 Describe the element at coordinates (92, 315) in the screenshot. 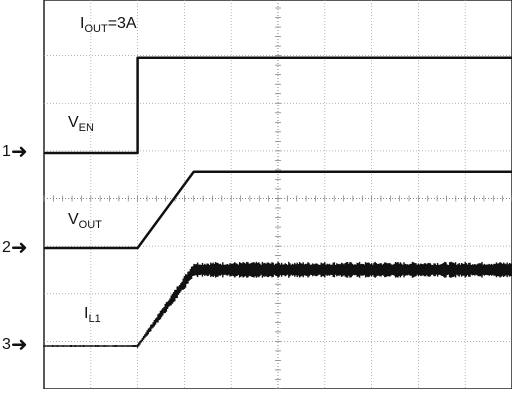

I see `il1-label: IL1` at that location.